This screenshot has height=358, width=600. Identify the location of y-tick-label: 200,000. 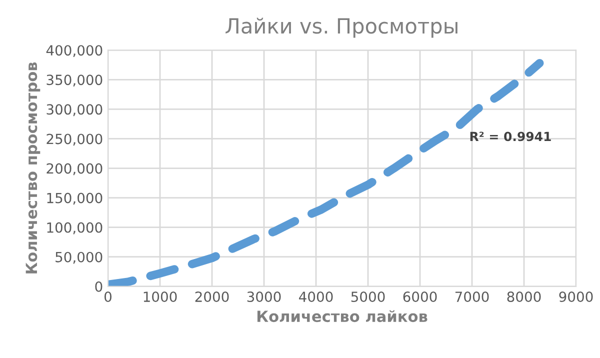
(74, 169).